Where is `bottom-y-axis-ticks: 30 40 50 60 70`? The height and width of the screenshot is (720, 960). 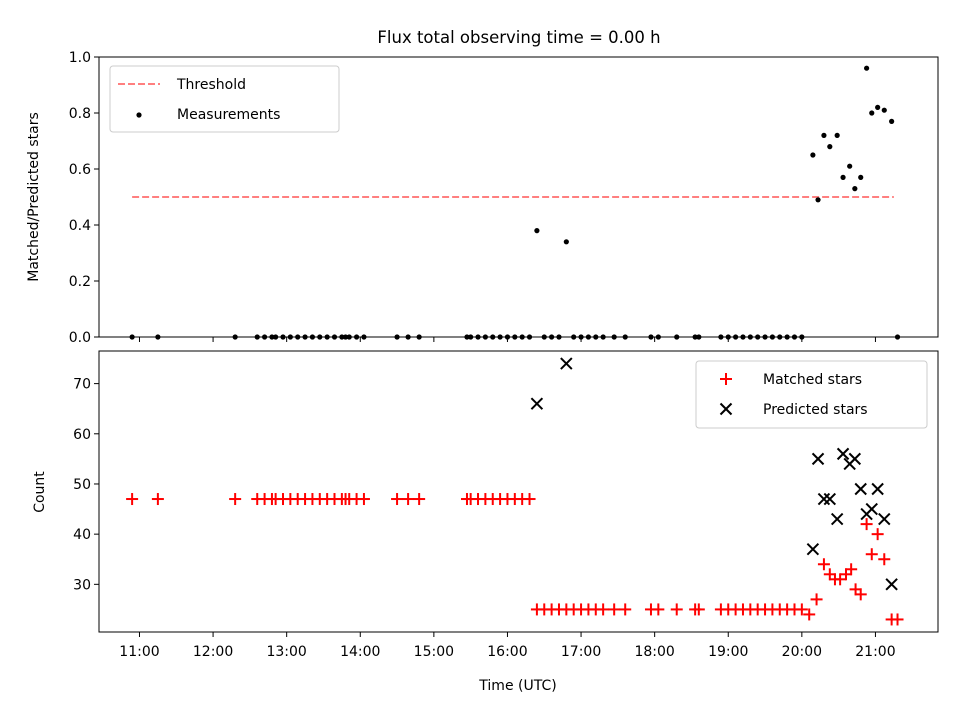
bottom-y-axis-ticks: 30 40 50 60 70 is located at coordinates (86, 485).